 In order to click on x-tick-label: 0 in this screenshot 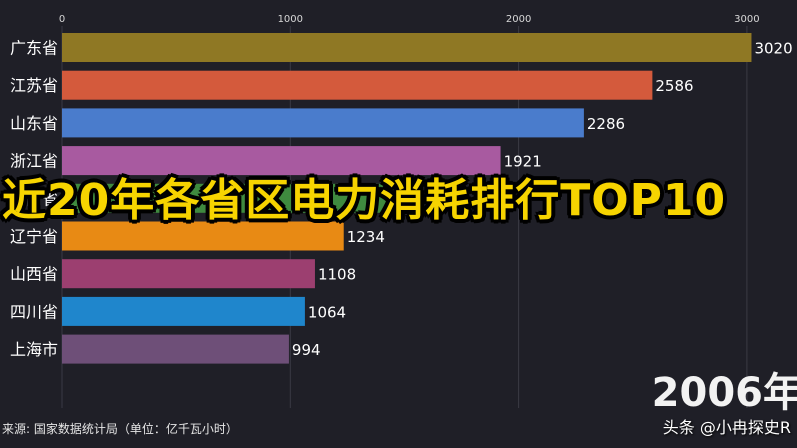, I will do `click(62, 19)`.